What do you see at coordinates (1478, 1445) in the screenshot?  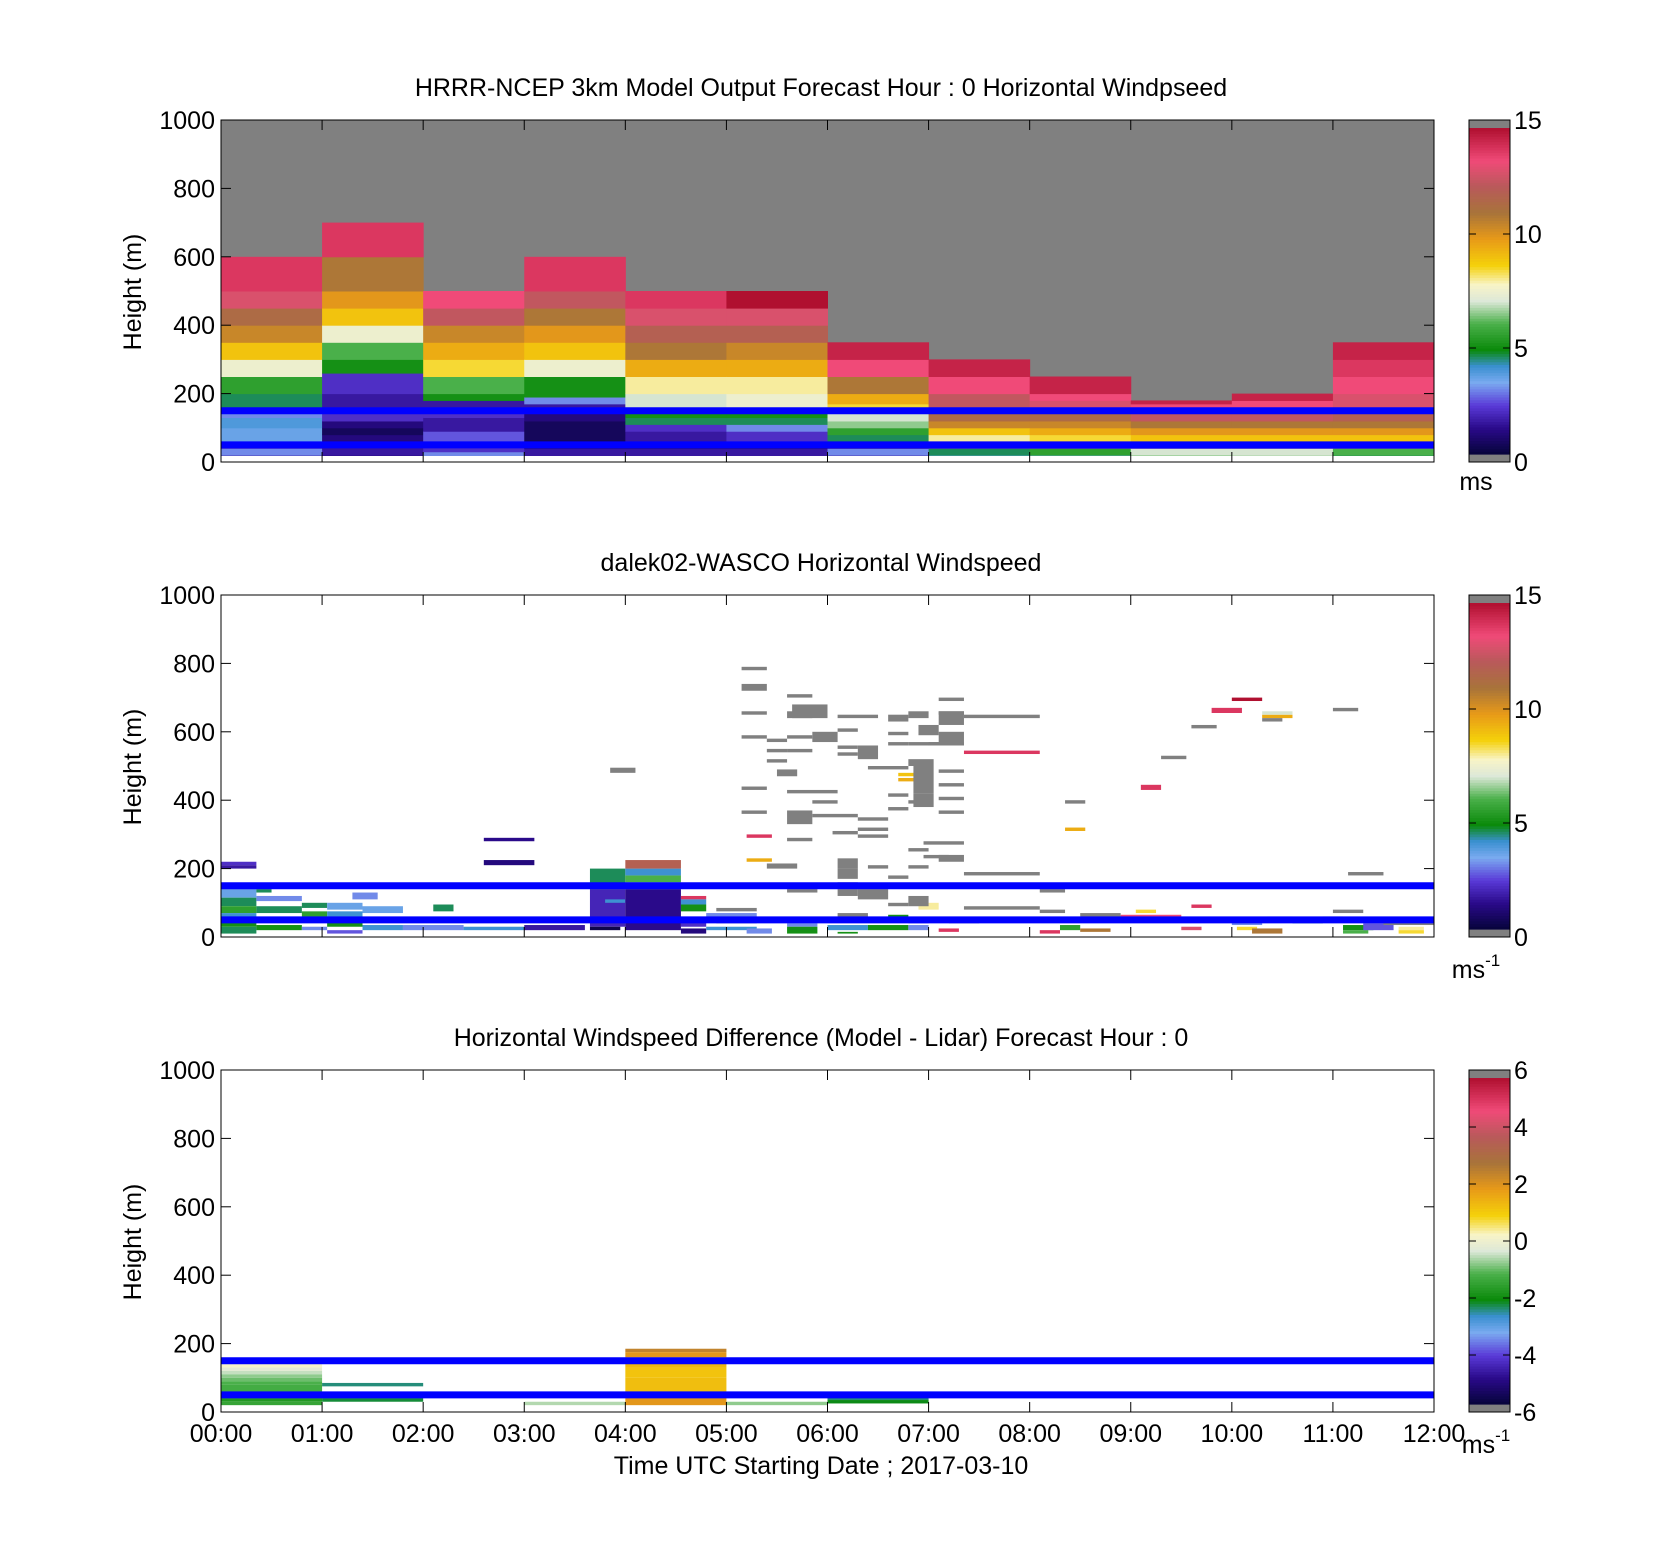 I see `panel-3-unit-base: ms` at bounding box center [1478, 1445].